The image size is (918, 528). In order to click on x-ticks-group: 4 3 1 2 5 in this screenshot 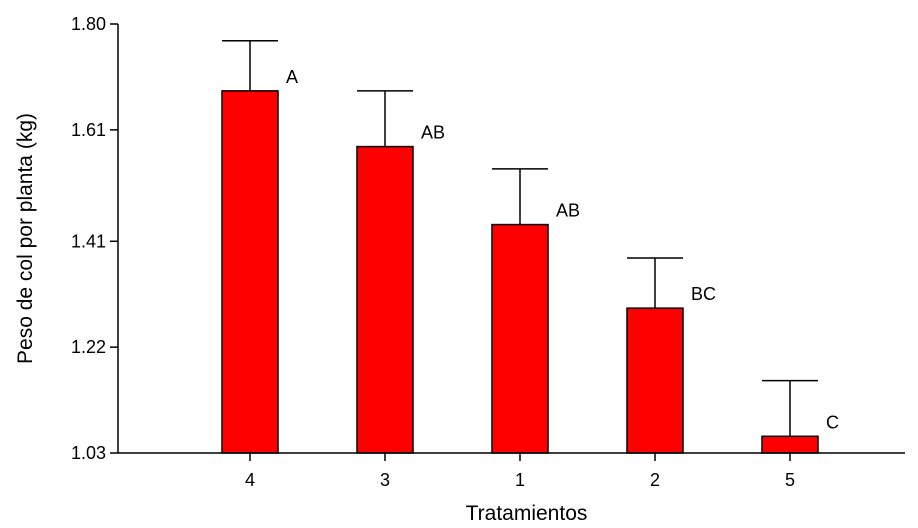, I will do `click(520, 471)`.